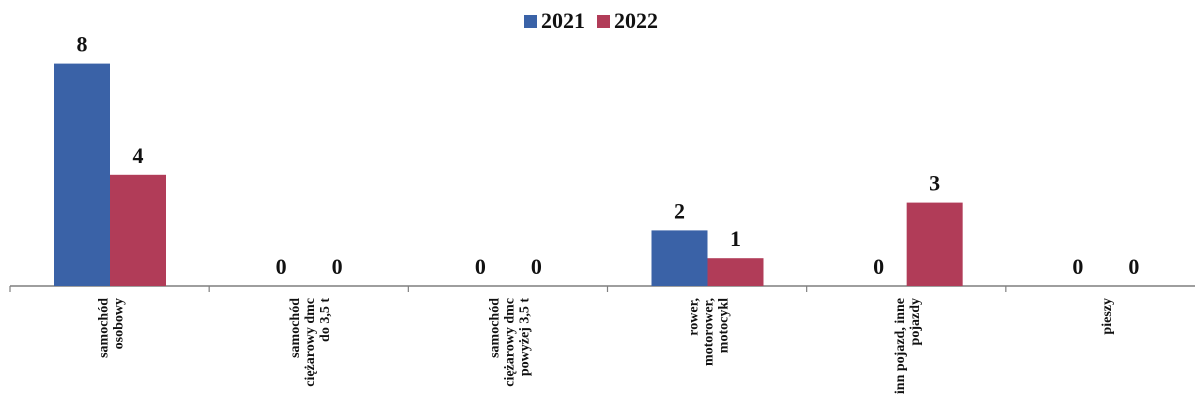 The width and height of the screenshot is (1195, 420). What do you see at coordinates (138, 155) in the screenshot?
I see `data-label-2022-cat-0: 4` at bounding box center [138, 155].